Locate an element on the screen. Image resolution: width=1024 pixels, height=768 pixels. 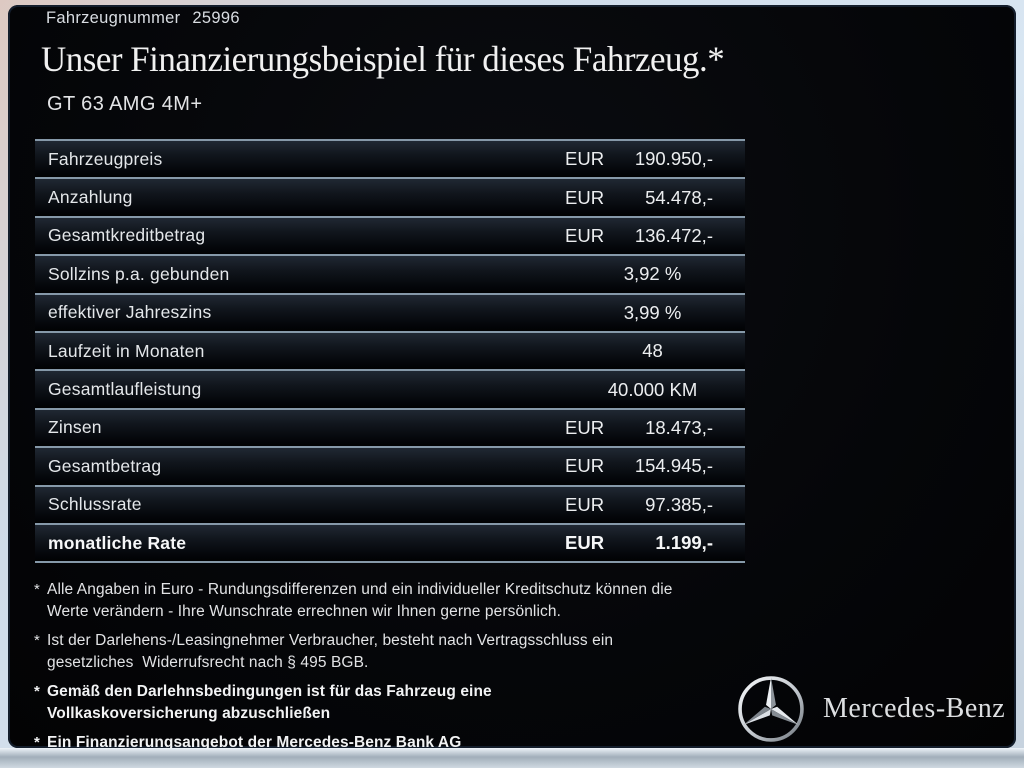
row-value: EUR 18.473,- is located at coordinates (652, 428).